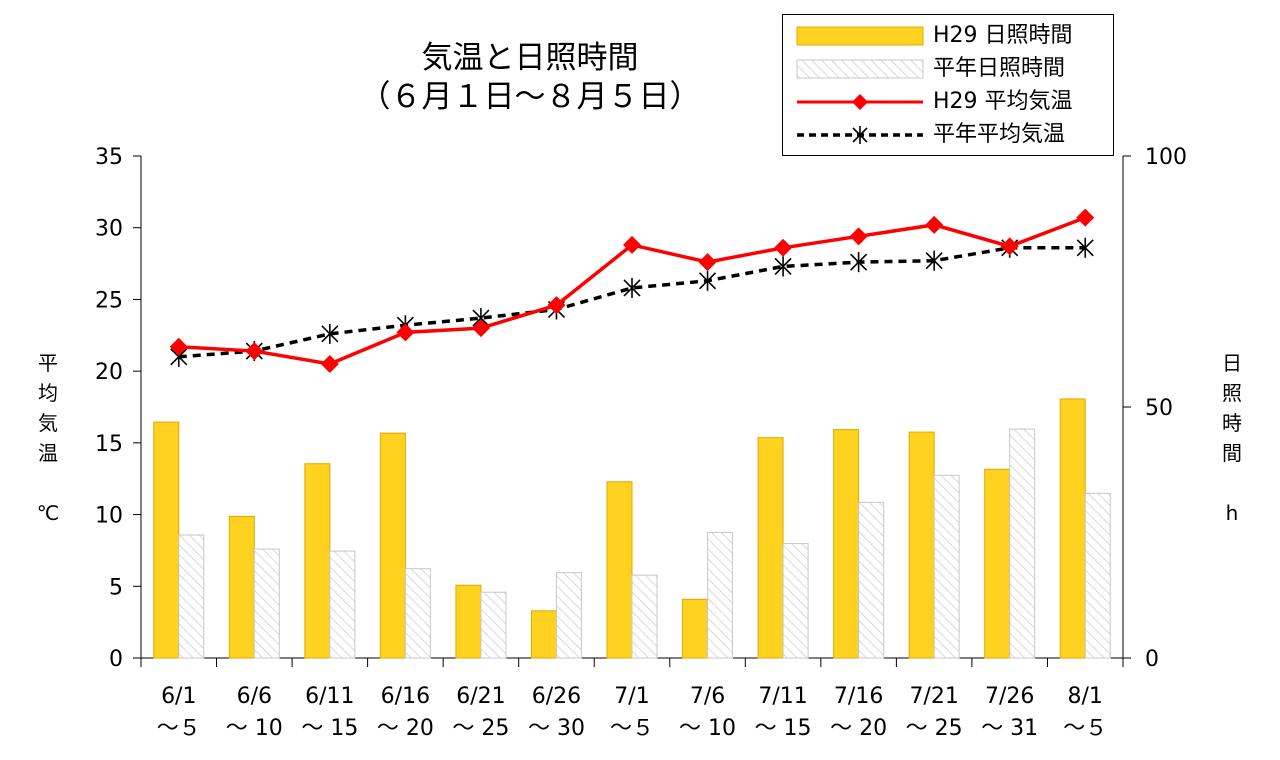  What do you see at coordinates (48, 363) in the screenshot?
I see `left-axis-char: 平` at bounding box center [48, 363].